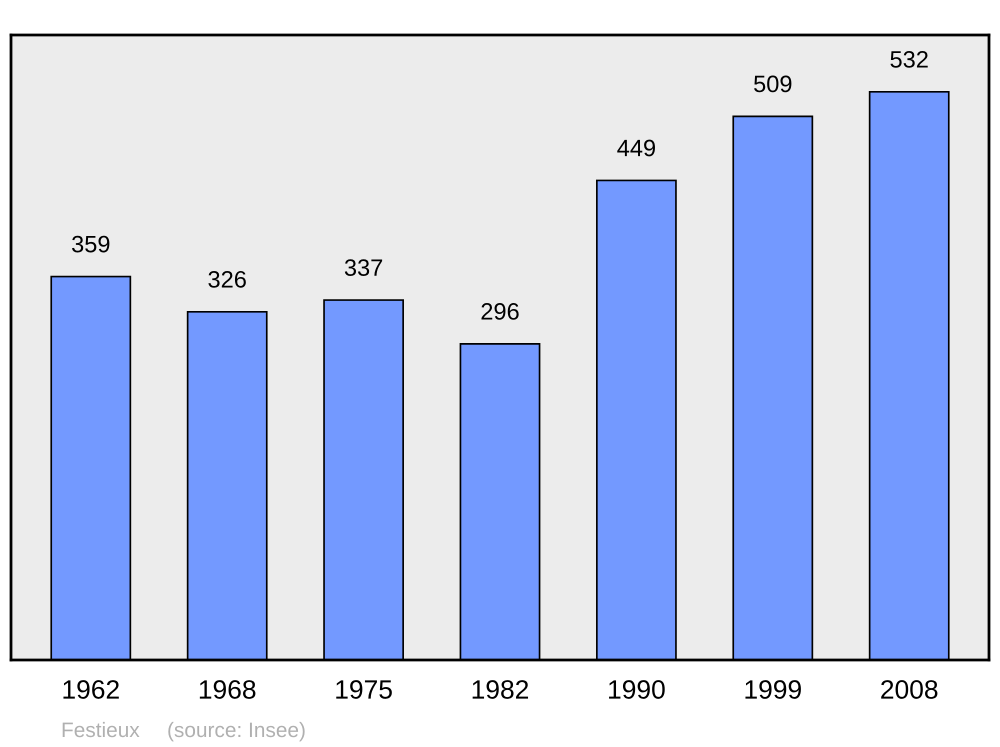 Image resolution: width=1000 pixels, height=747 pixels. Describe the element at coordinates (500, 689) in the screenshot. I see `x-tick-label: 1982` at that location.